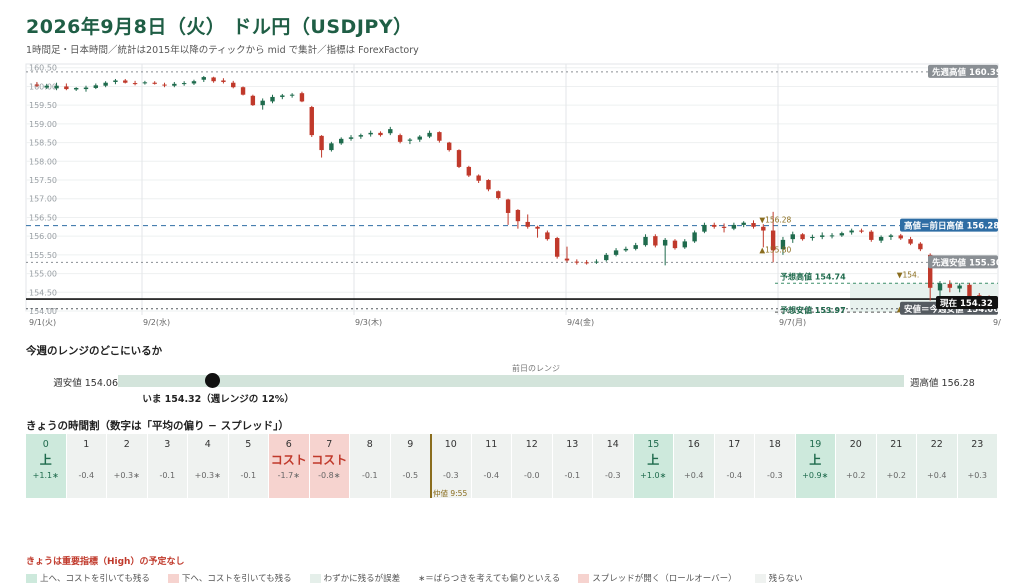 The width and height of the screenshot is (1024, 584). What do you see at coordinates (815, 460) in the screenshot?
I see `hour-signal: 上` at bounding box center [815, 460].